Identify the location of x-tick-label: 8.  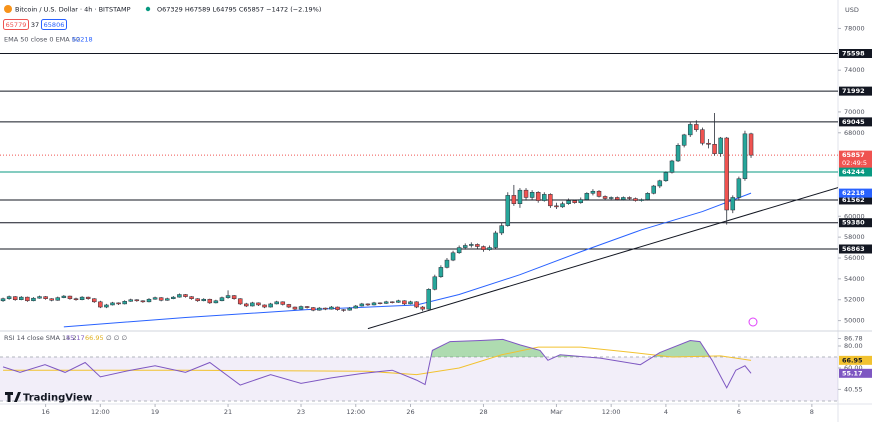
(812, 412).